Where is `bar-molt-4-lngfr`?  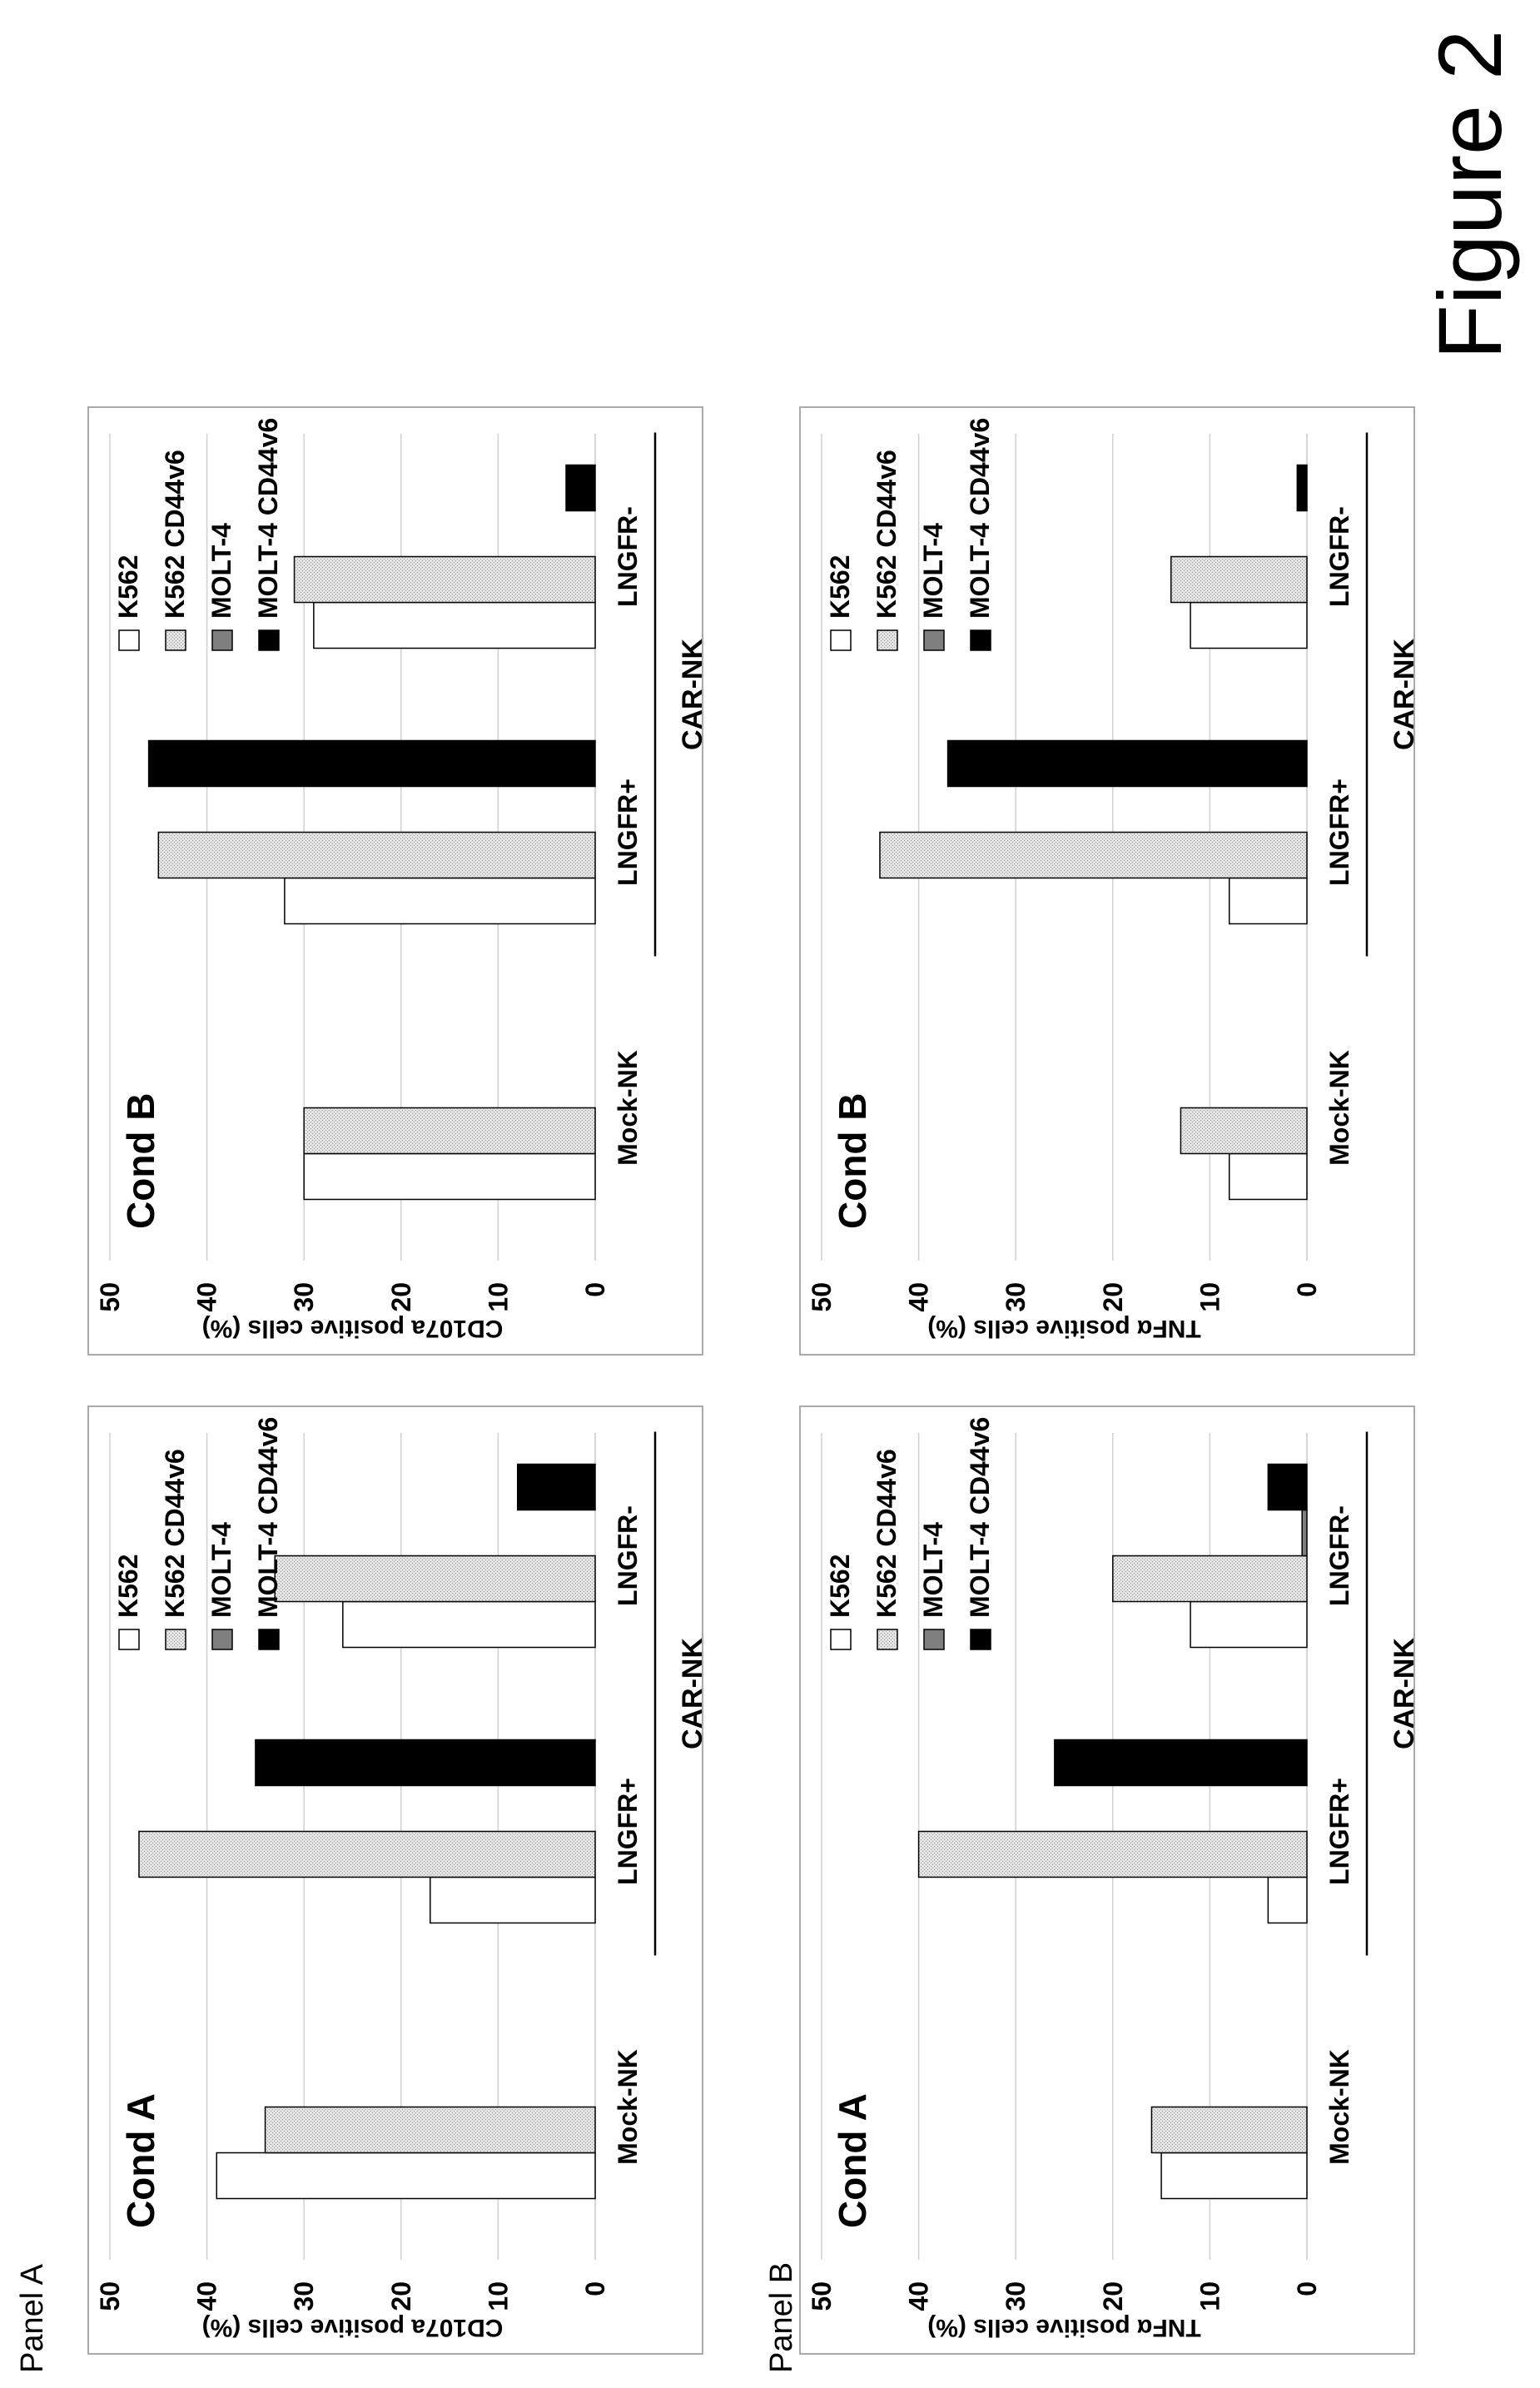
bar-molt-4-lngfr is located at coordinates (1305, 1533).